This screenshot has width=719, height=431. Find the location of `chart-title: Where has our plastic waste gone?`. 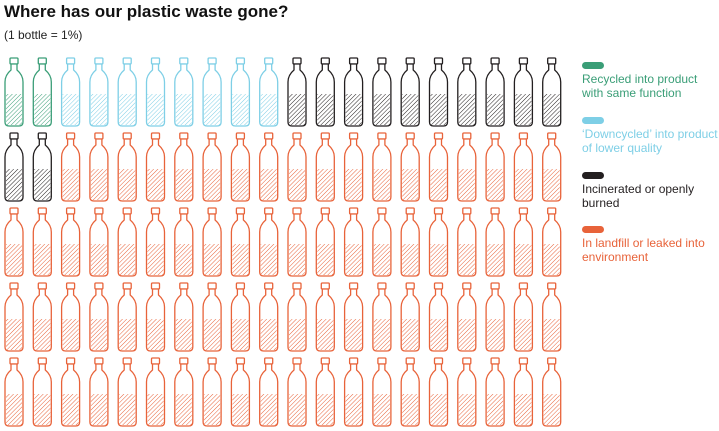

chart-title: Where has our plastic waste gone? is located at coordinates (146, 11).